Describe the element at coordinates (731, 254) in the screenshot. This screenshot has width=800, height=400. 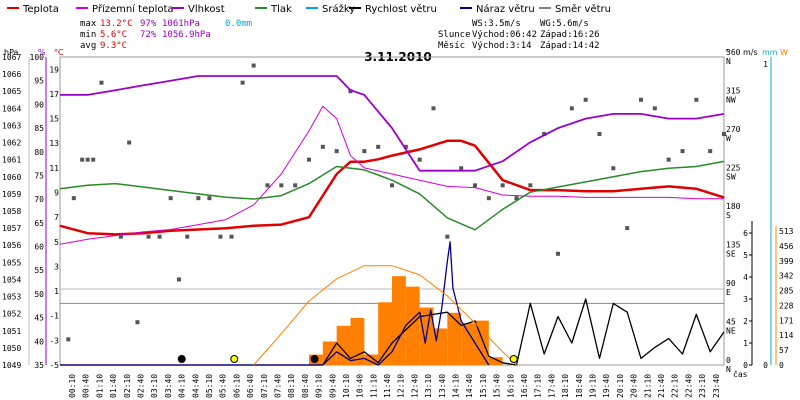
I see `direction-tick-compass: SE` at that location.